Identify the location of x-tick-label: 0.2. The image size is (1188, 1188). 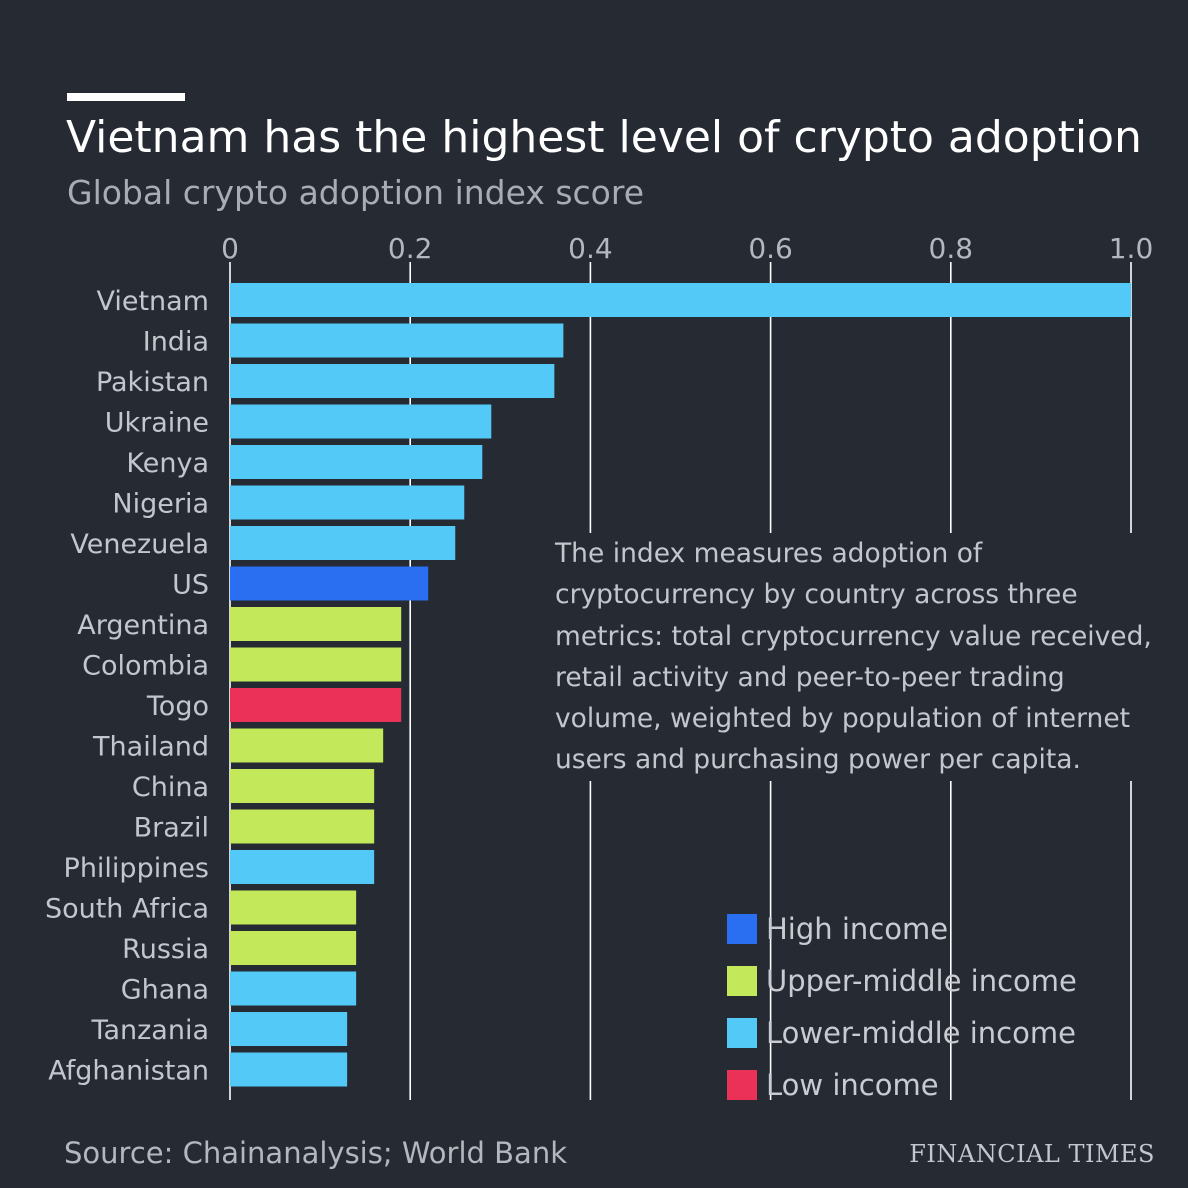
(410, 248).